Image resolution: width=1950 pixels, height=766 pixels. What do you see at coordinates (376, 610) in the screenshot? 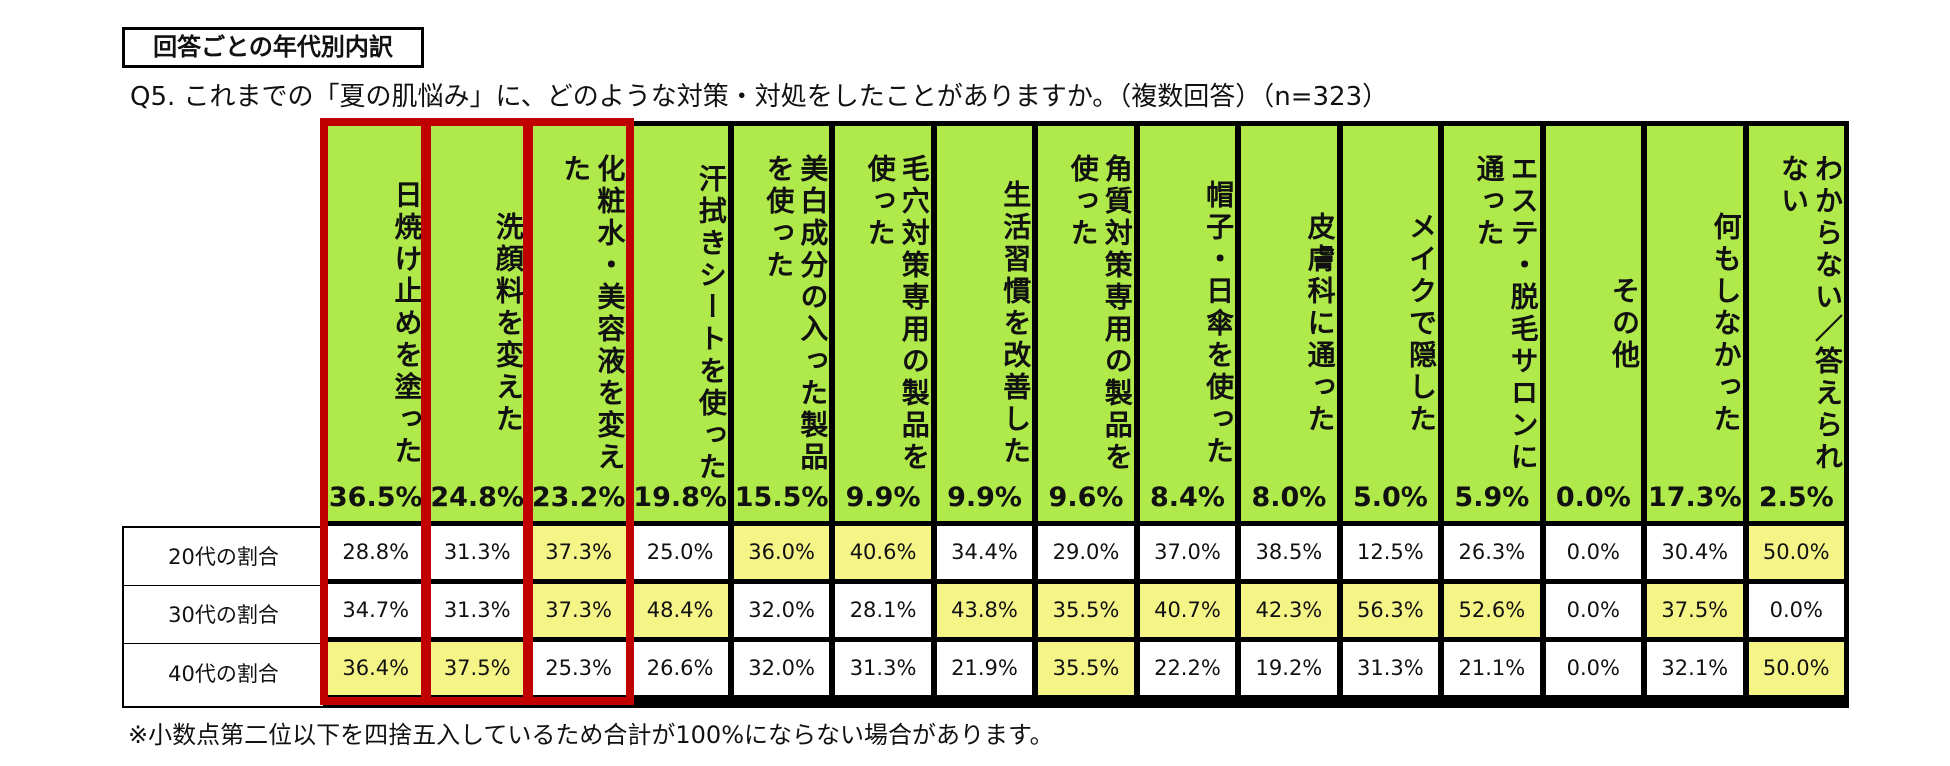
I see `table-cell: 34.7%` at bounding box center [376, 610].